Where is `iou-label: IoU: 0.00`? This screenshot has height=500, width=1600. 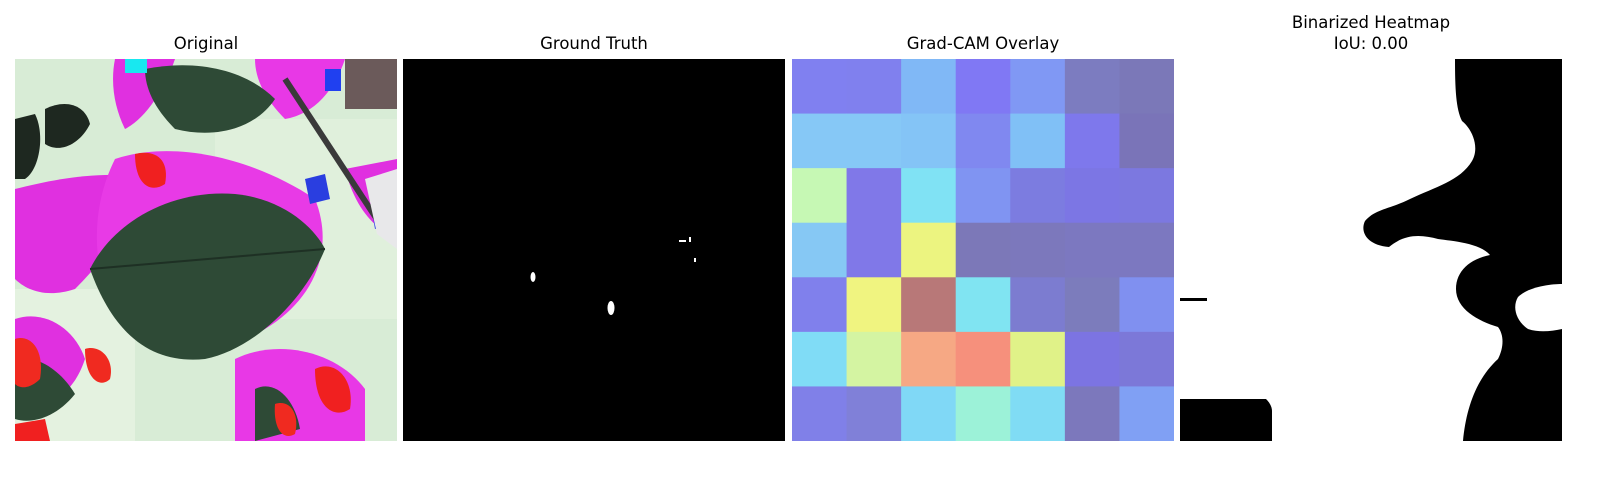 iou-label: IoU: 0.00 is located at coordinates (1371, 43).